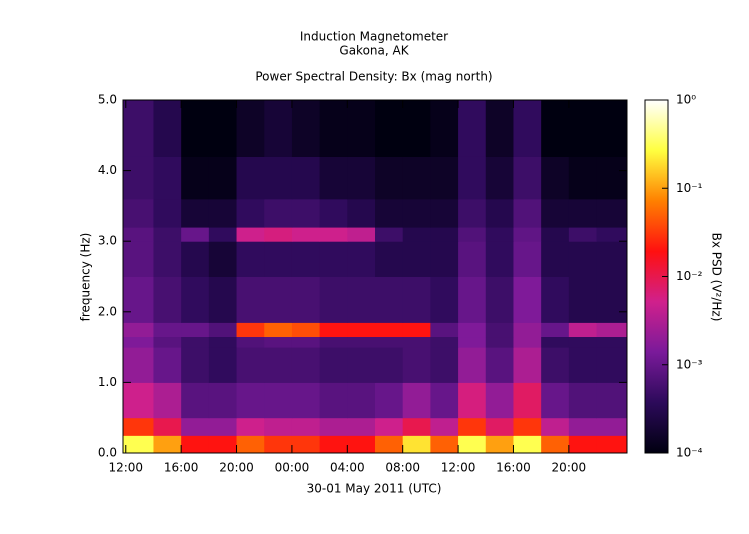 The height and width of the screenshot is (534, 749). I want to click on colorbar-label: Bx PSD (V²/Hz), so click(717, 277).